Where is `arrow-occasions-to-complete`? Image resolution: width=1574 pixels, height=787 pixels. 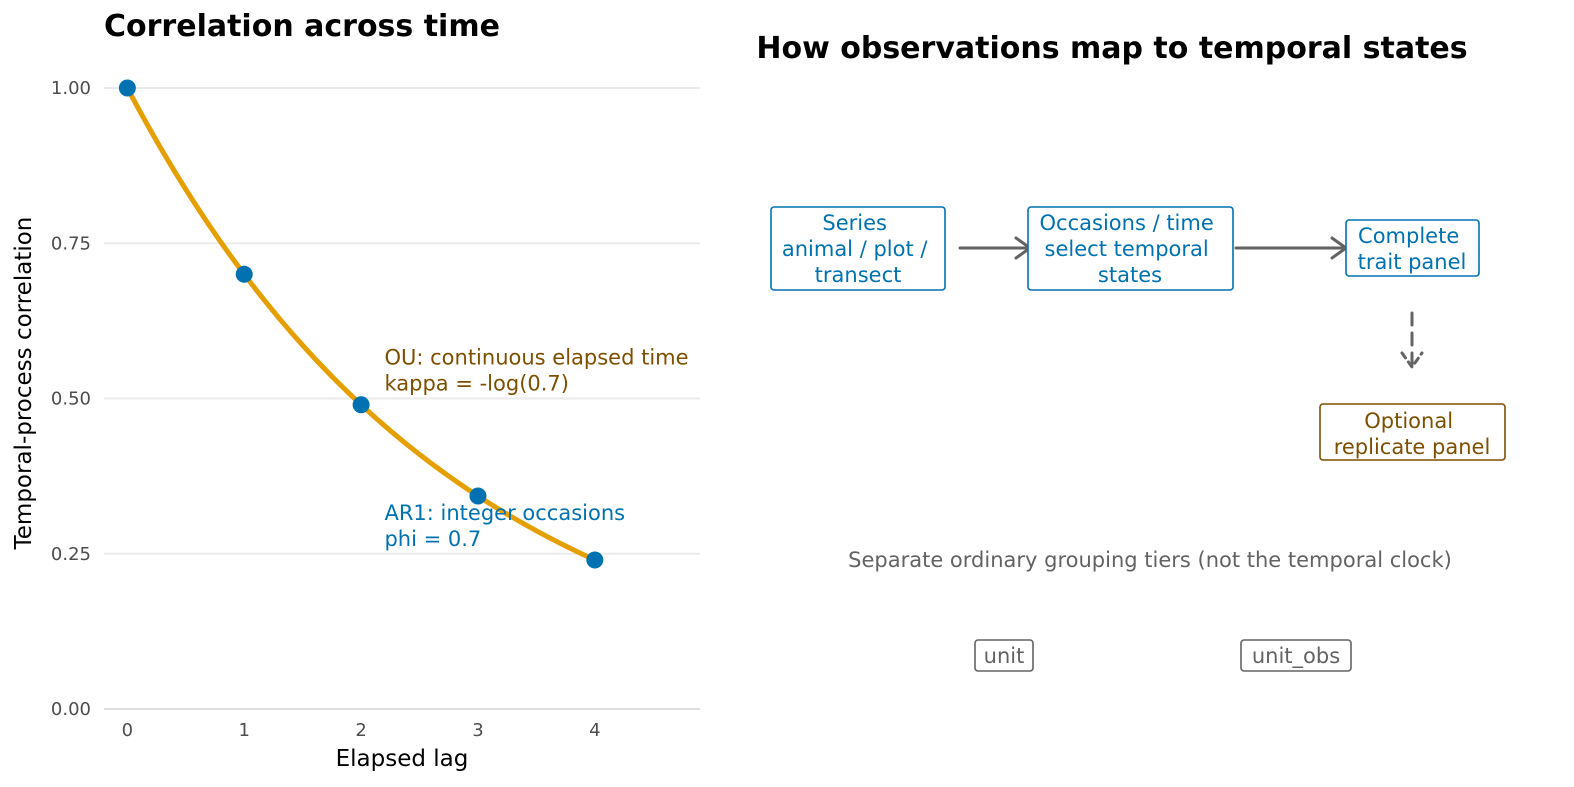 arrow-occasions-to-complete is located at coordinates (1291, 248).